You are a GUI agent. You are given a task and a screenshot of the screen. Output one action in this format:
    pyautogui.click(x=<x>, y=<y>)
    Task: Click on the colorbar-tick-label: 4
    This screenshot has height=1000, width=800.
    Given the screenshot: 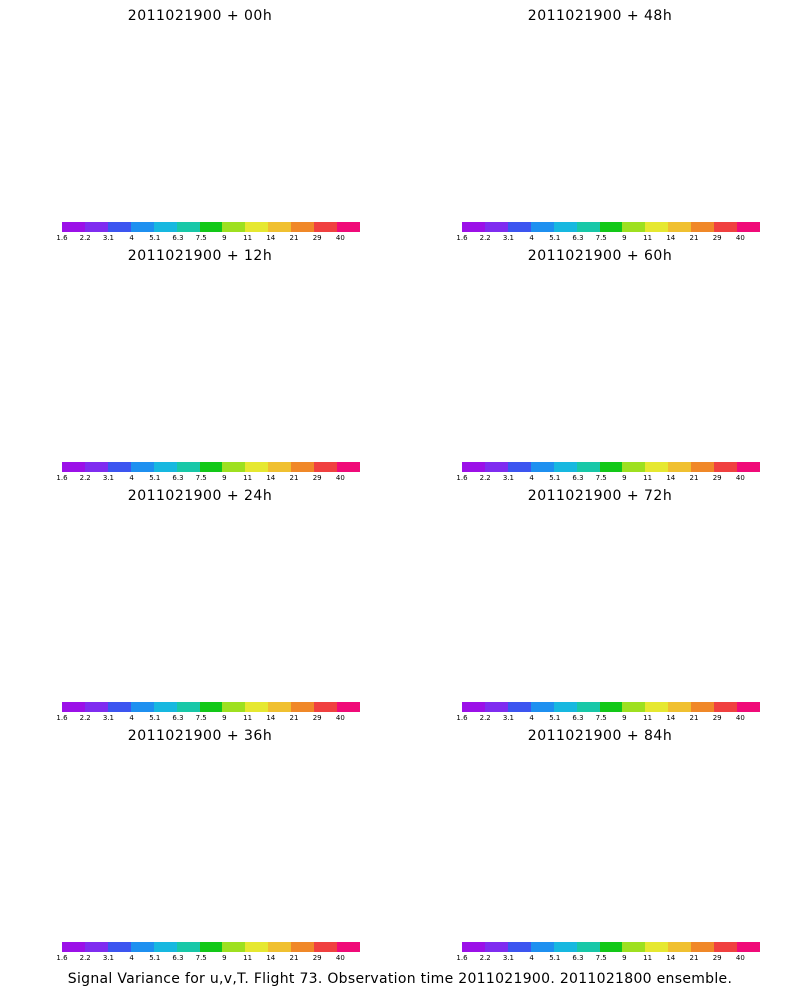 What is the action you would take?
    pyautogui.click(x=131, y=958)
    